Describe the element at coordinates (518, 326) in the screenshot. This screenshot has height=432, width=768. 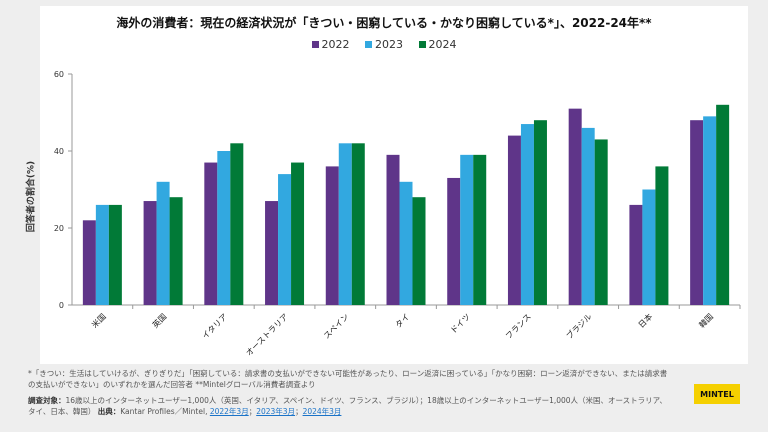
I see `x-tick-label: フランス` at that location.